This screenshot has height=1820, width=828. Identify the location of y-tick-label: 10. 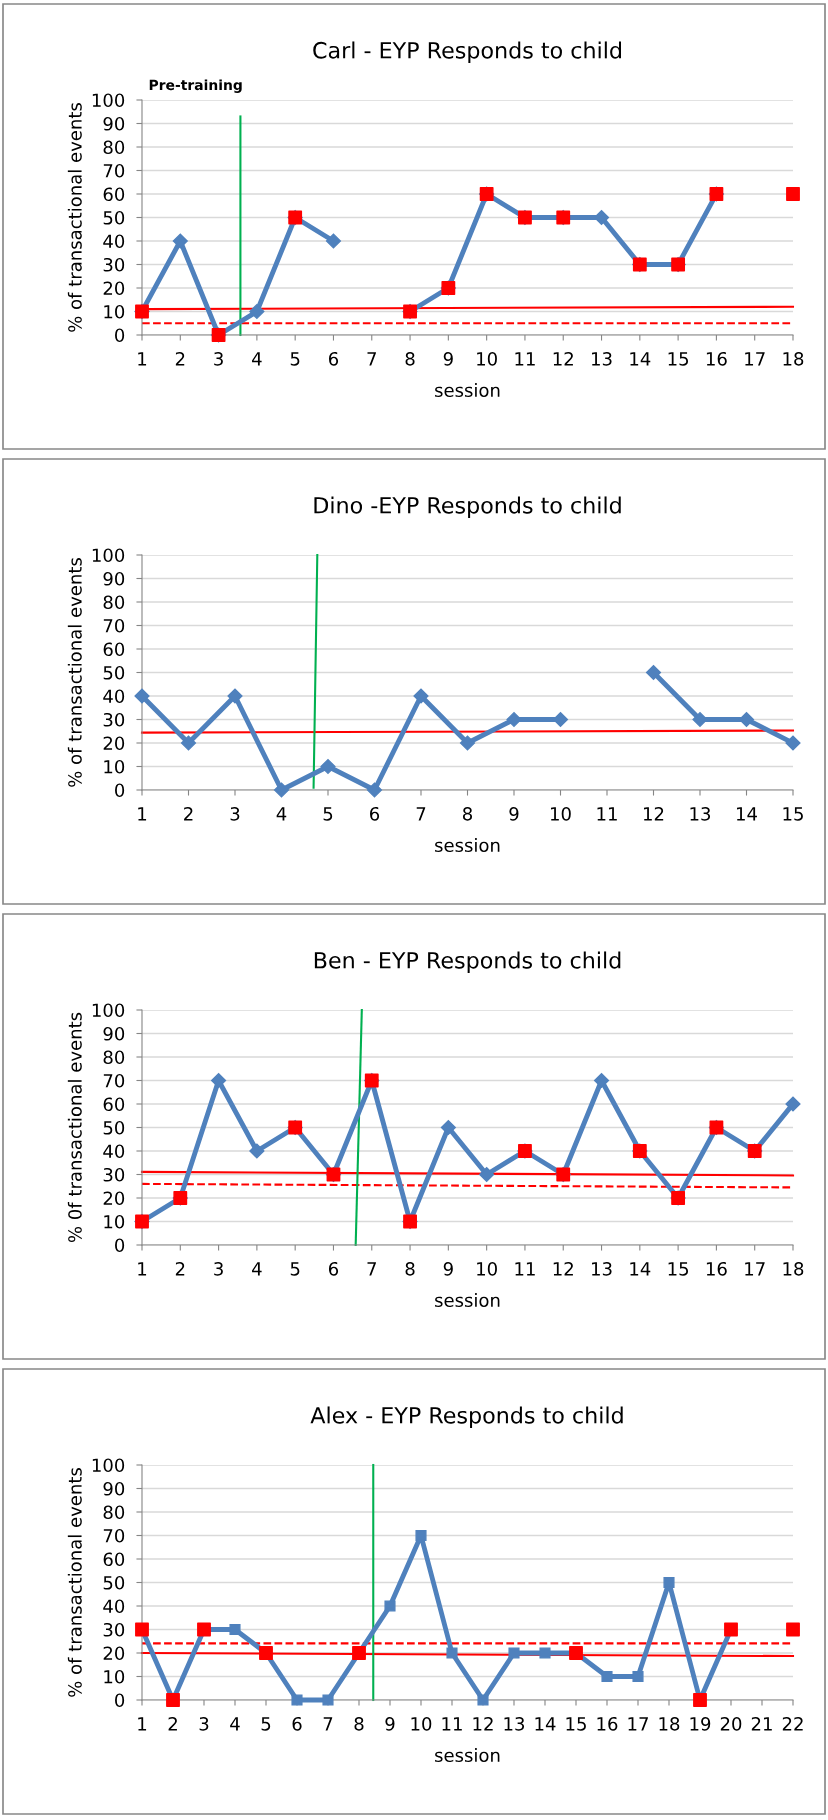
(114, 1221).